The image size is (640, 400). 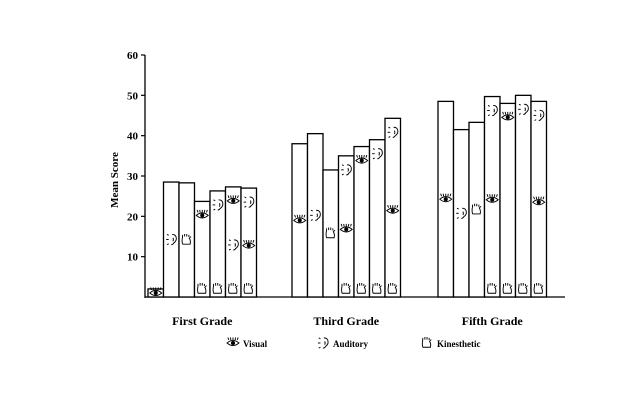 What do you see at coordinates (493, 321) in the screenshot?
I see `x-category-label: Fifth Grade` at bounding box center [493, 321].